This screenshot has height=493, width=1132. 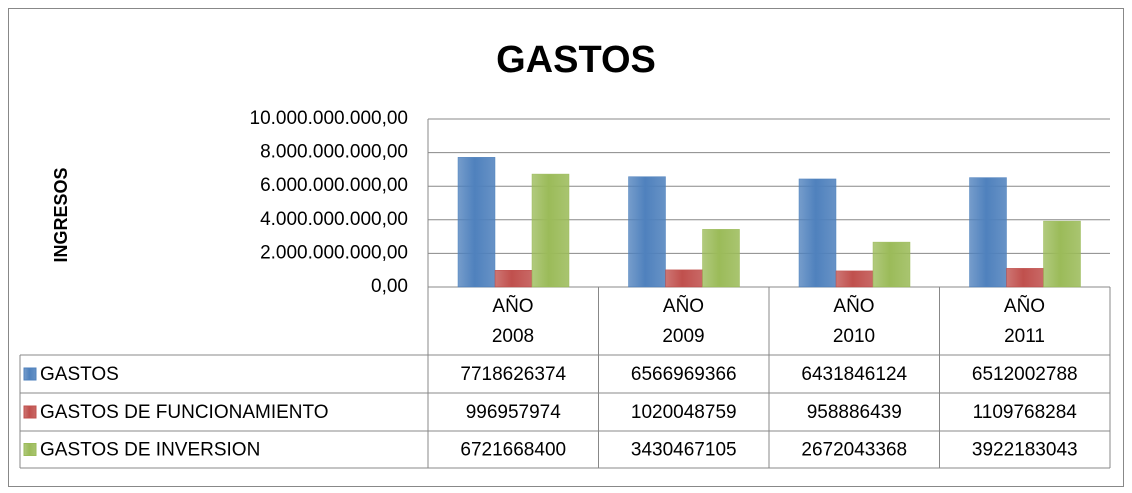 I want to click on x-tick-text: AÑO 2008, so click(x=513, y=321).